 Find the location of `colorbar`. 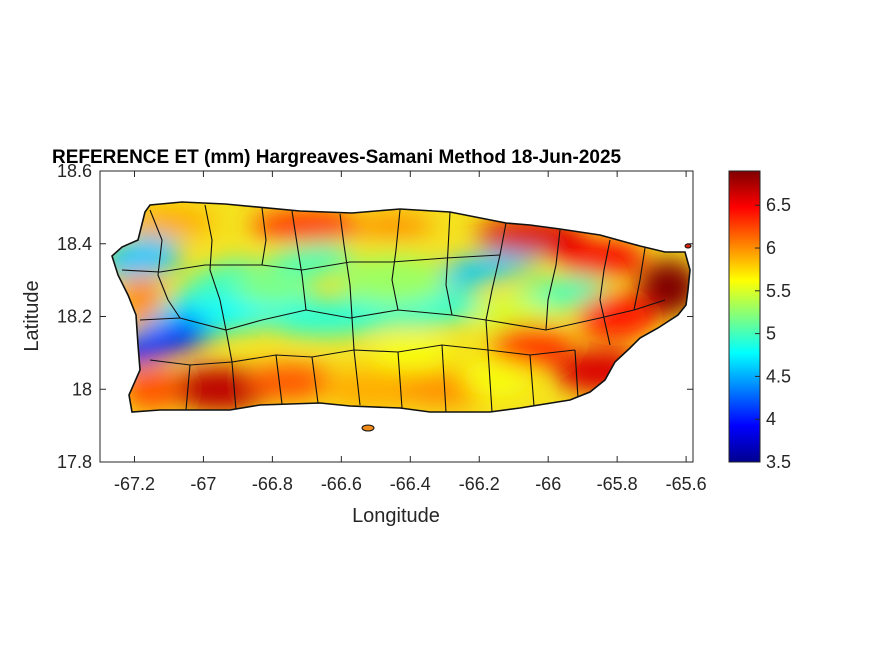

colorbar is located at coordinates (744, 316).